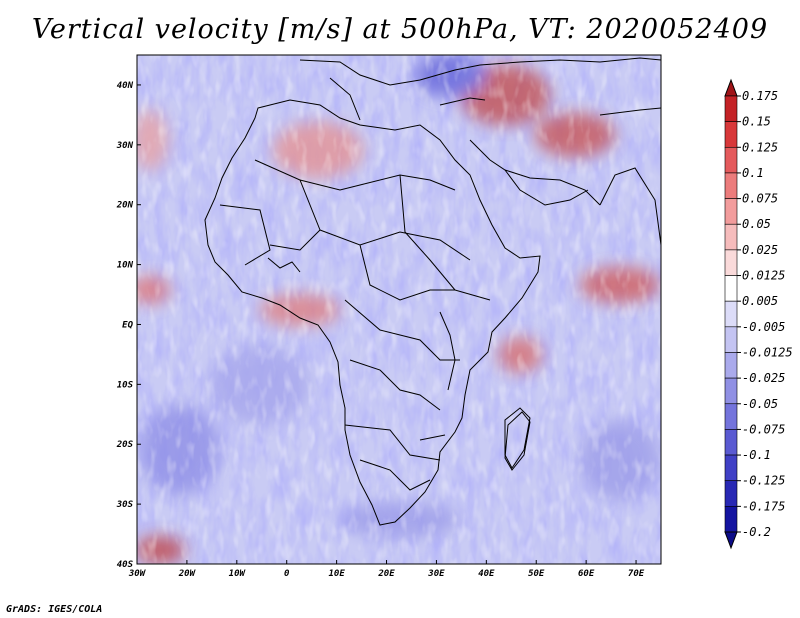 Image resolution: width=800 pixels, height=618 pixels. I want to click on lat-label: 30N, so click(125, 146).